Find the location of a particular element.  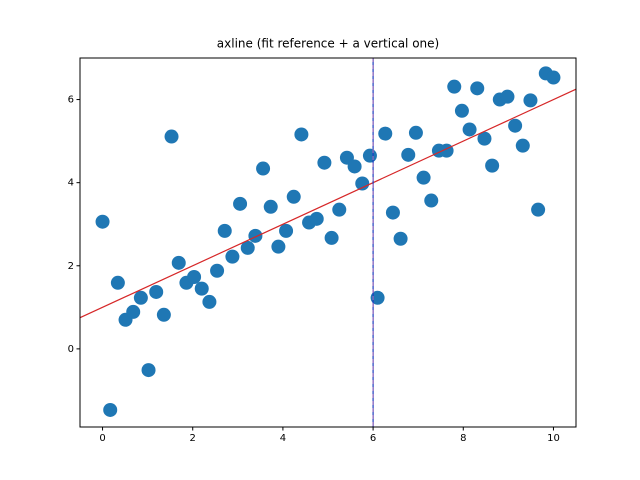

y-tick-label: 2 is located at coordinates (71, 266).